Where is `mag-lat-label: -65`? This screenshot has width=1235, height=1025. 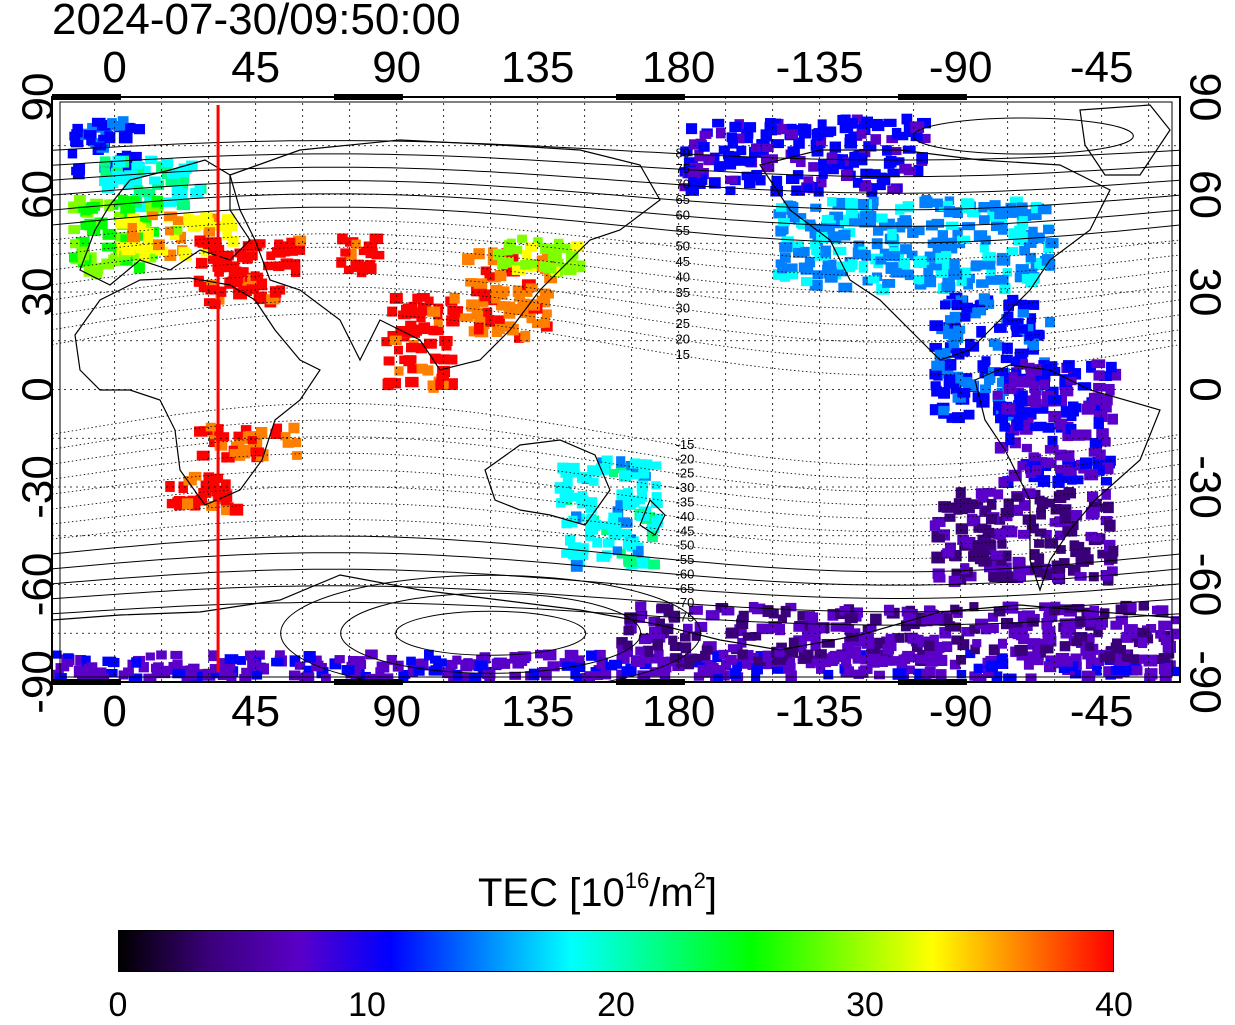 mag-lat-label: -65 is located at coordinates (685, 588).